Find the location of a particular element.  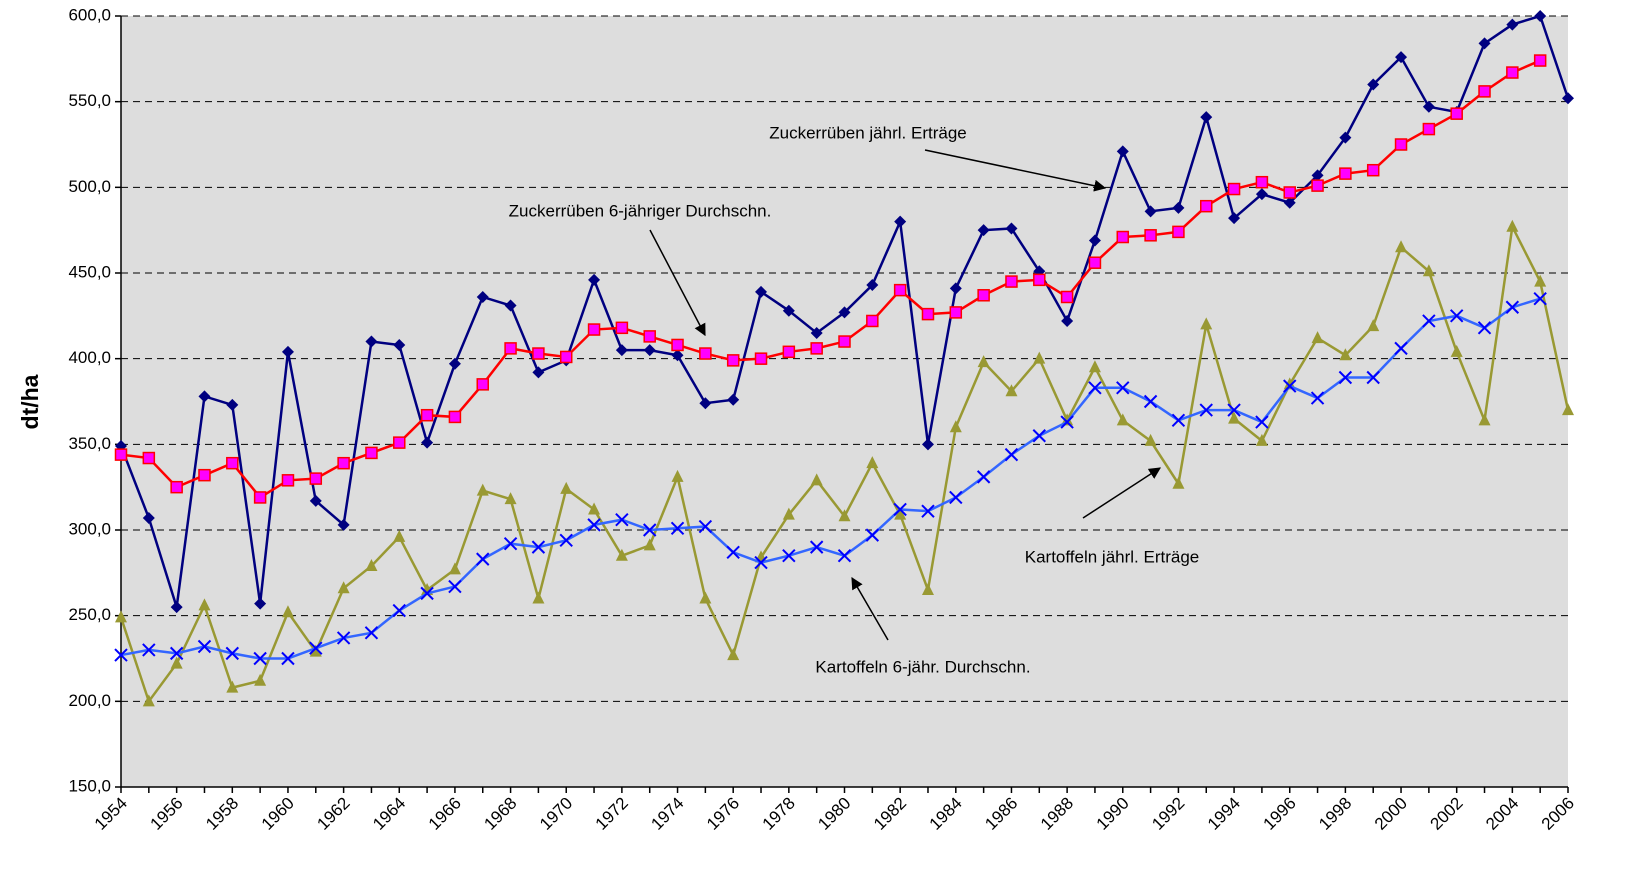

y-tick-label: 200,0 is located at coordinates (89, 700).